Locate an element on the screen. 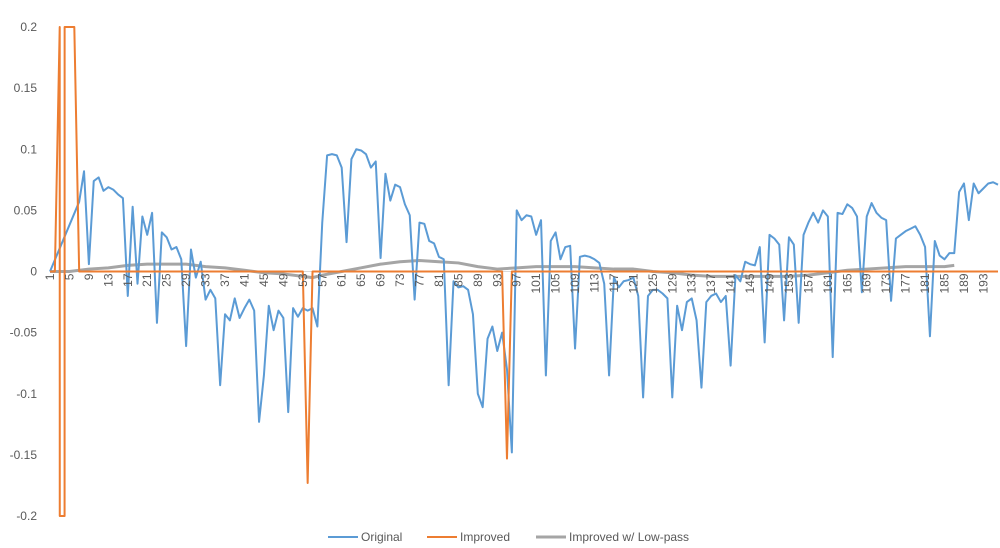 Image resolution: width=1000 pixels, height=548 pixels. y-axis-tick-labels: 0.2 0.15 0.1 0.05 0 -0.05 -0.1 -0.15 -0.2 is located at coordinates (24, 271).